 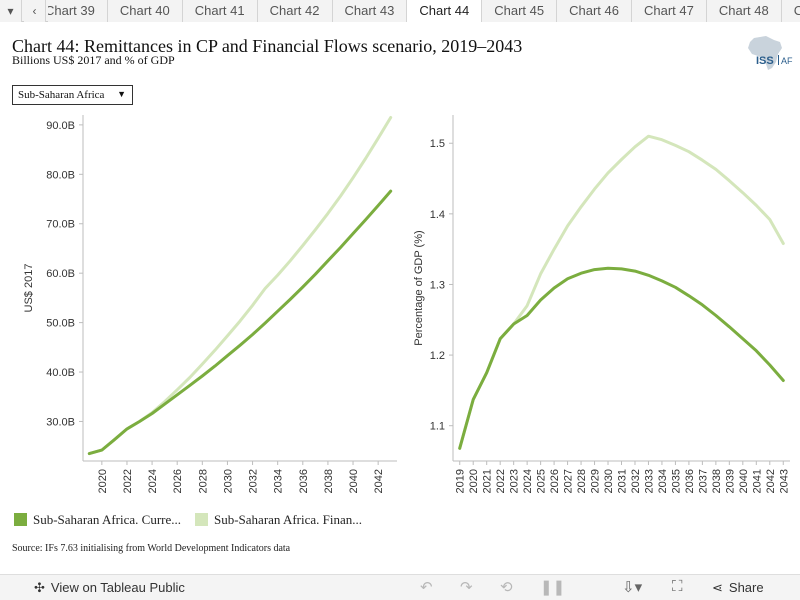 What do you see at coordinates (553, 587) in the screenshot?
I see `pause-icon: ❚❚` at bounding box center [553, 587].